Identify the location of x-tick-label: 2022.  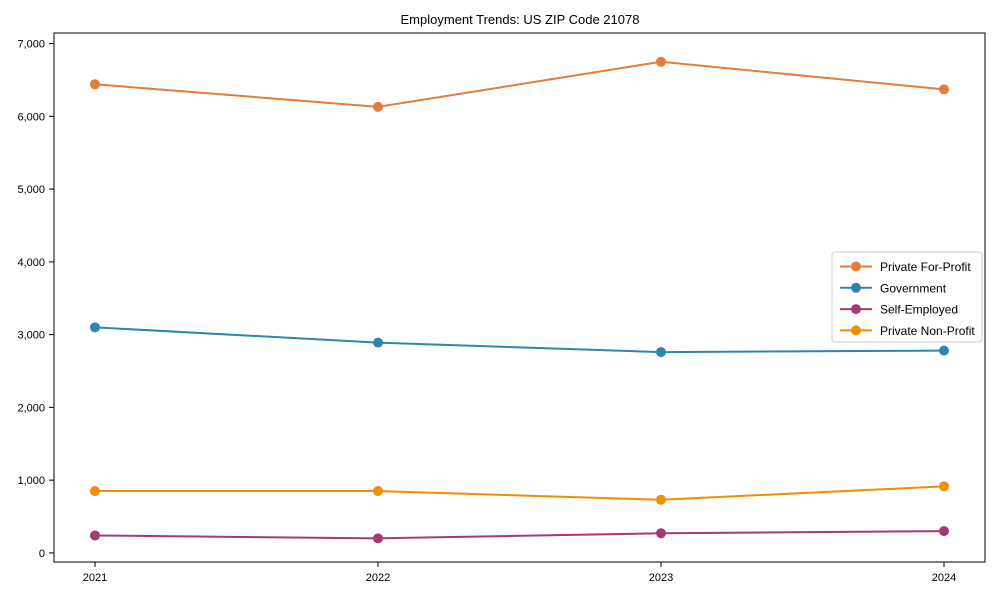
(378, 578).